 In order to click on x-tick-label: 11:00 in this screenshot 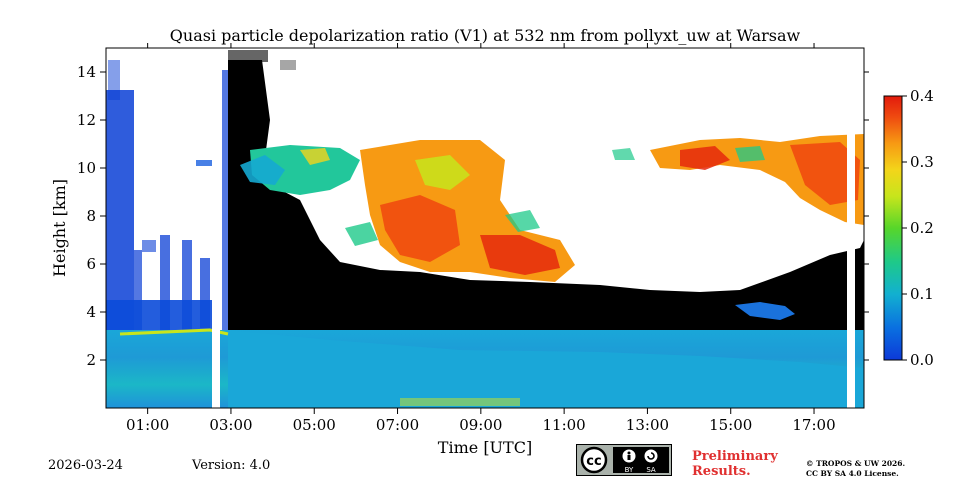, I will do `click(564, 425)`.